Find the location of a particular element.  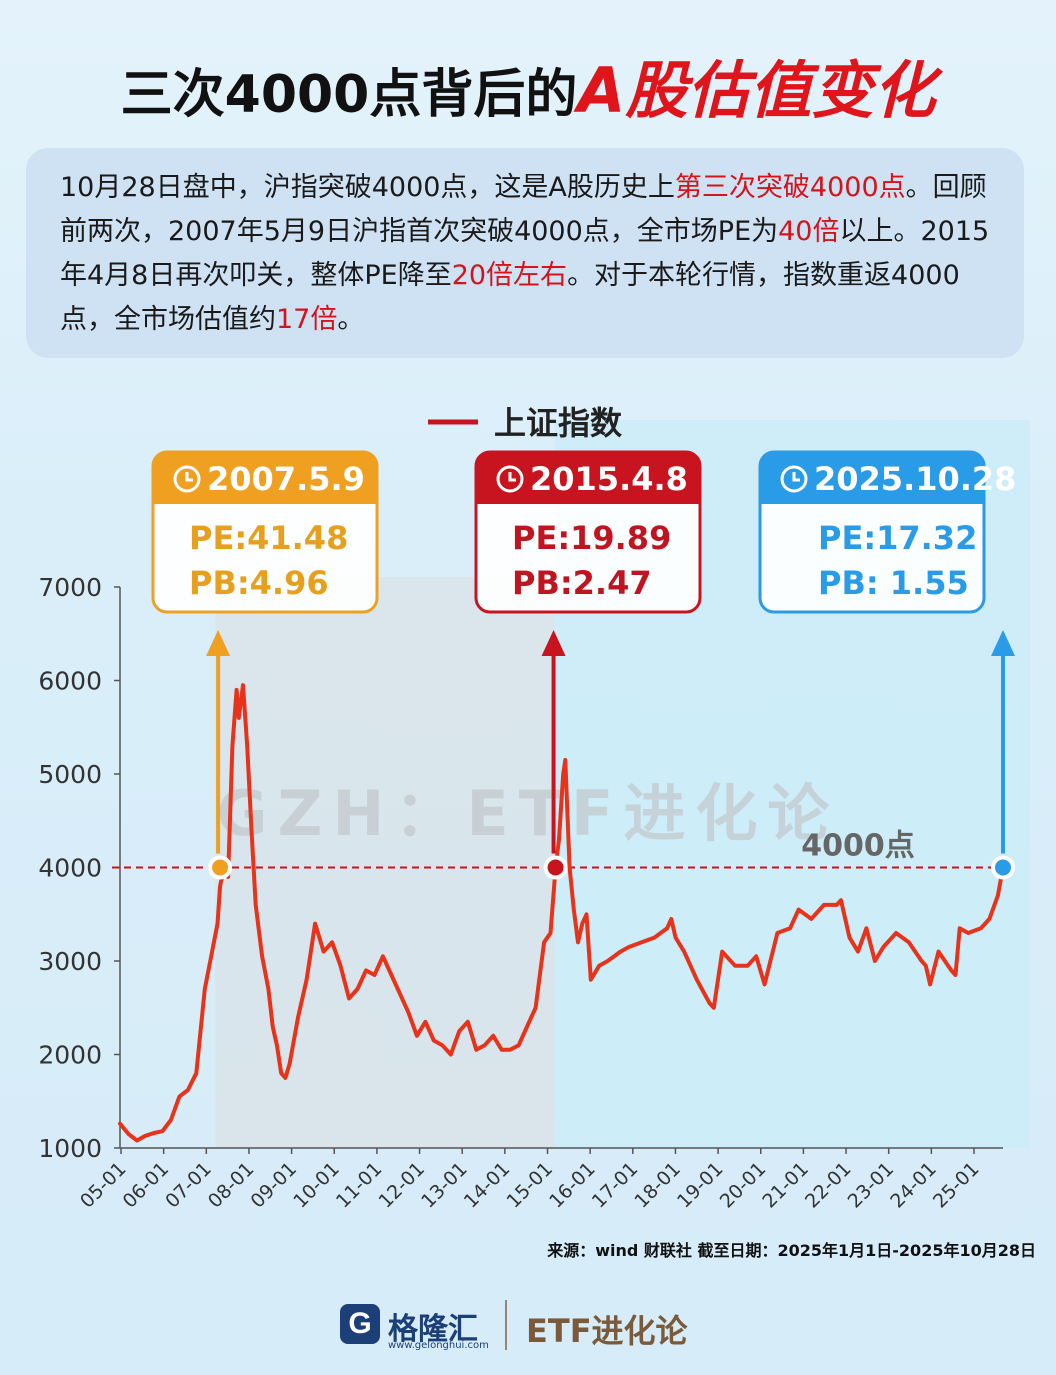

y-tick-label: 3000 is located at coordinates (70, 961).